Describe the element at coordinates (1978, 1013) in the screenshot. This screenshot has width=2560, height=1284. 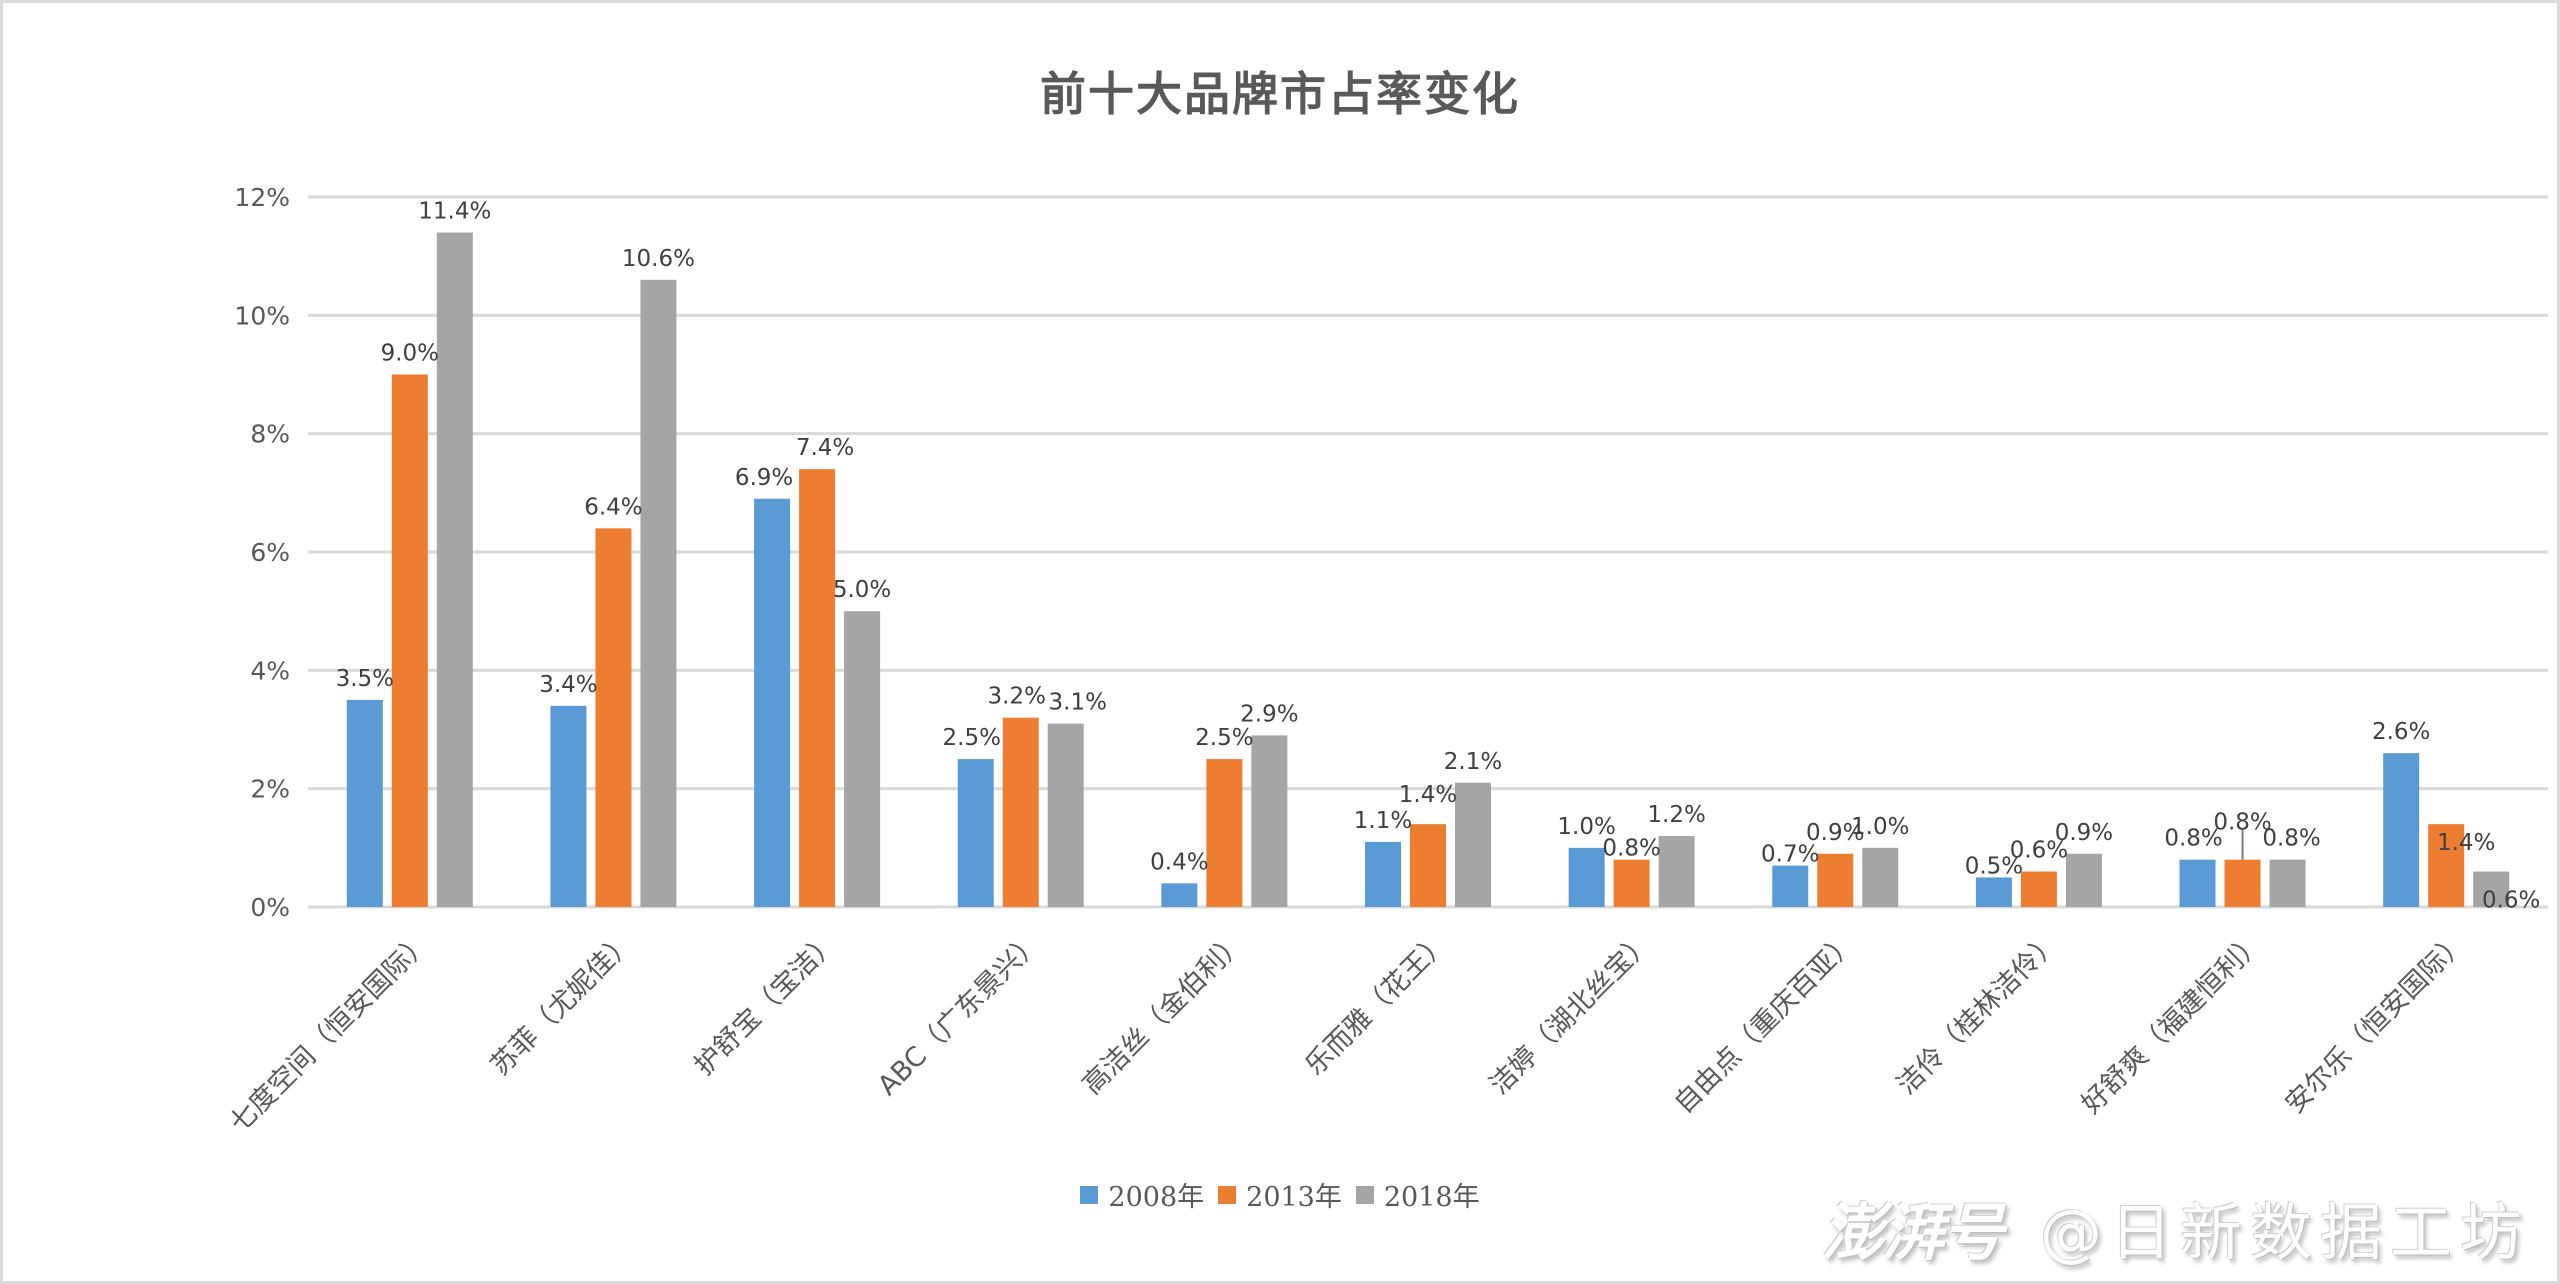
I see `x-tick-label: 洁伶（桂林洁伶）` at that location.